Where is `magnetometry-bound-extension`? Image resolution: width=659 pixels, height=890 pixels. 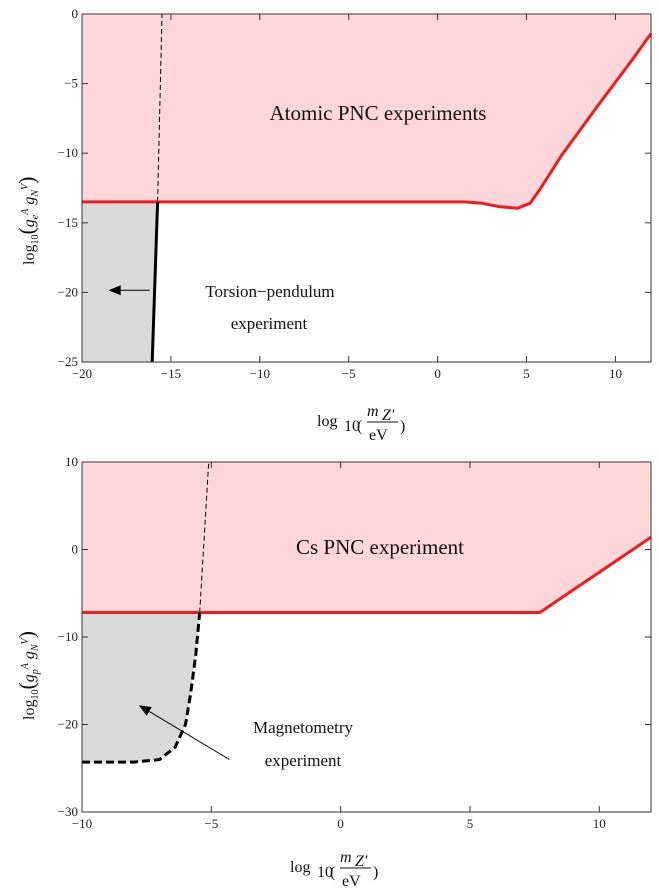
magnetometry-bound-extension is located at coordinates (204, 537).